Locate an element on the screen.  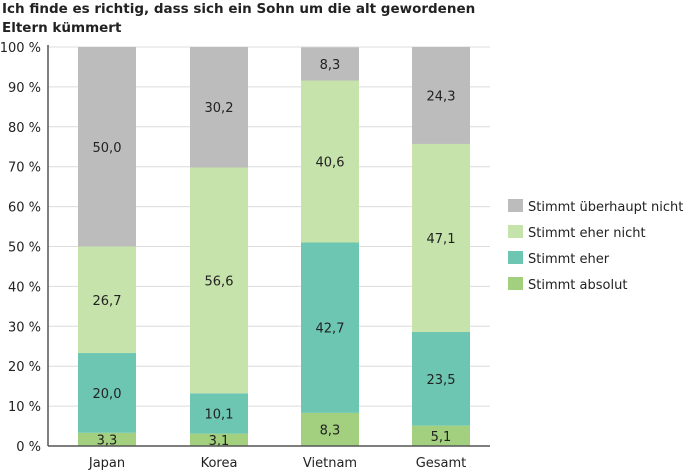
y-tick-label: 0 % is located at coordinates (28, 447).